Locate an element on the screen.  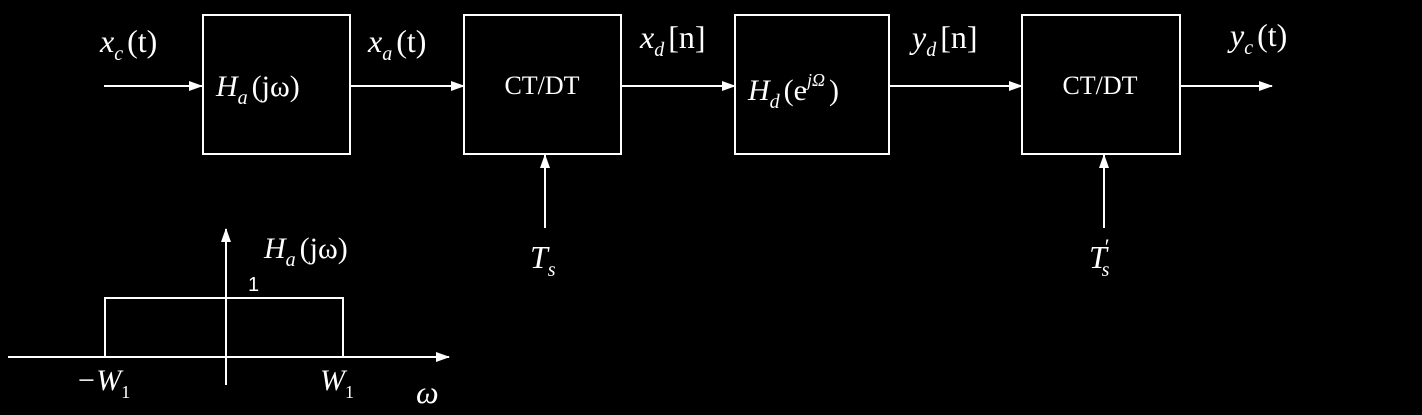
ct-dt-block-2-label: CT/DT is located at coordinates (1099, 85).